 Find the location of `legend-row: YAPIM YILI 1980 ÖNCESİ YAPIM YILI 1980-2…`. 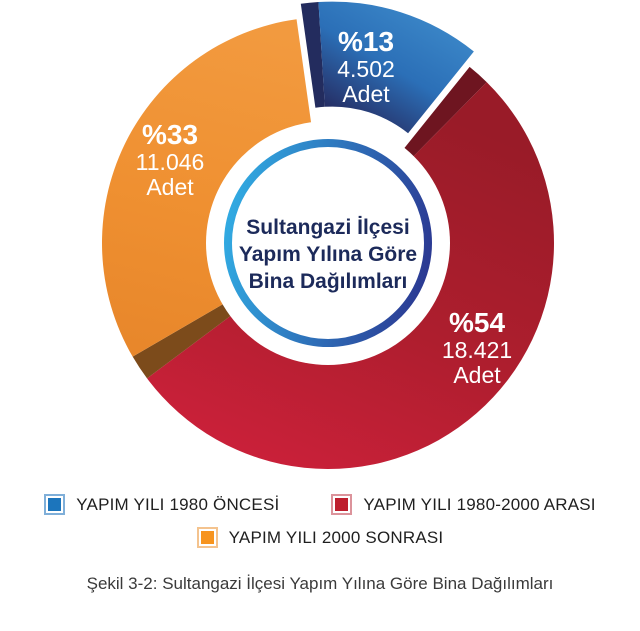

legend-row: YAPIM YILI 1980 ÖNCESİ YAPIM YILI 1980-2… is located at coordinates (320, 504).